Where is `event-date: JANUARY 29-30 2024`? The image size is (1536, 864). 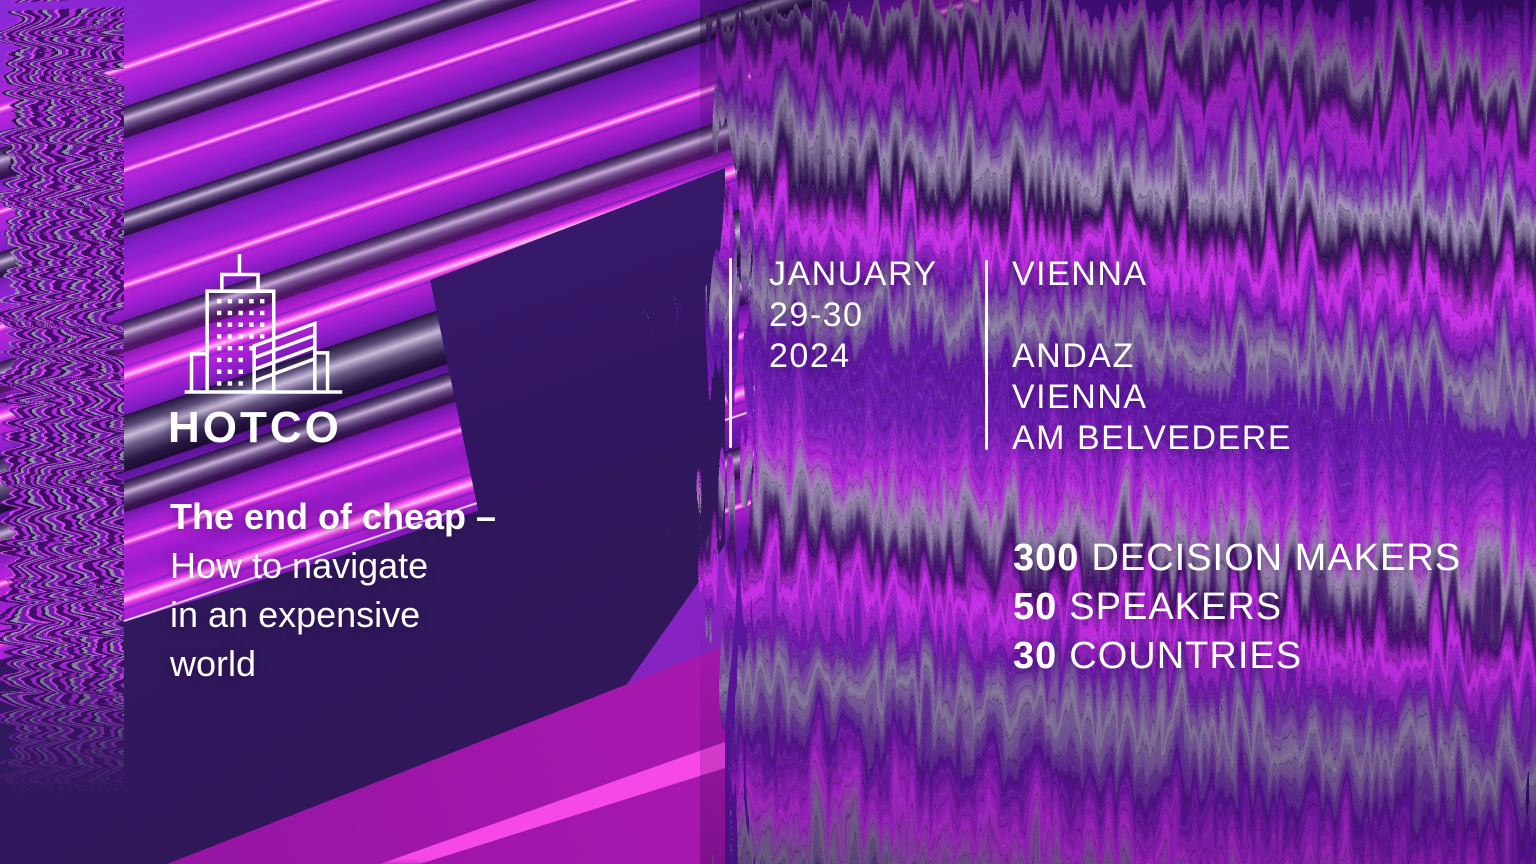
event-date: JANUARY 29-30 2024 is located at coordinates (853, 315).